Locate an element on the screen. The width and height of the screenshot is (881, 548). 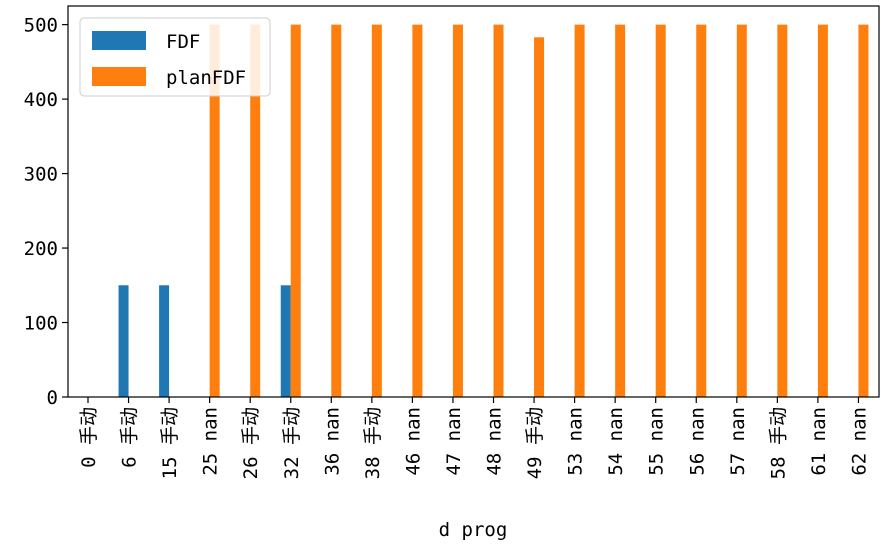
x-tick-label: 62 nan is located at coordinates (859, 441).